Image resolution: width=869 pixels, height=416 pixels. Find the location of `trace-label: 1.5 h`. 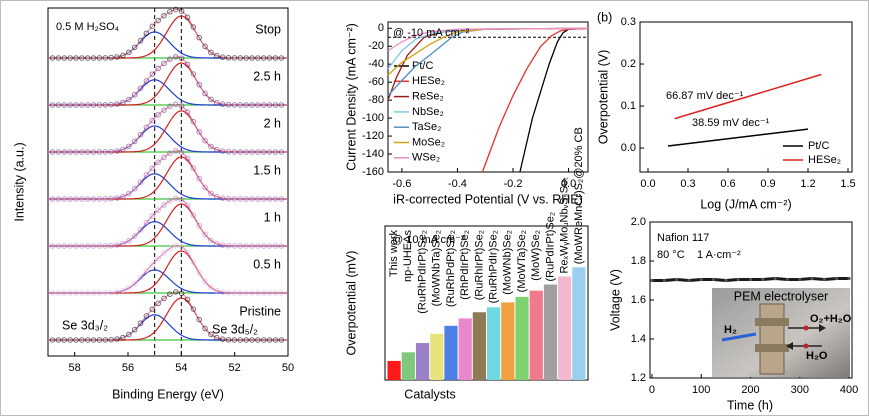

trace-label: 1.5 h is located at coordinates (267, 170).